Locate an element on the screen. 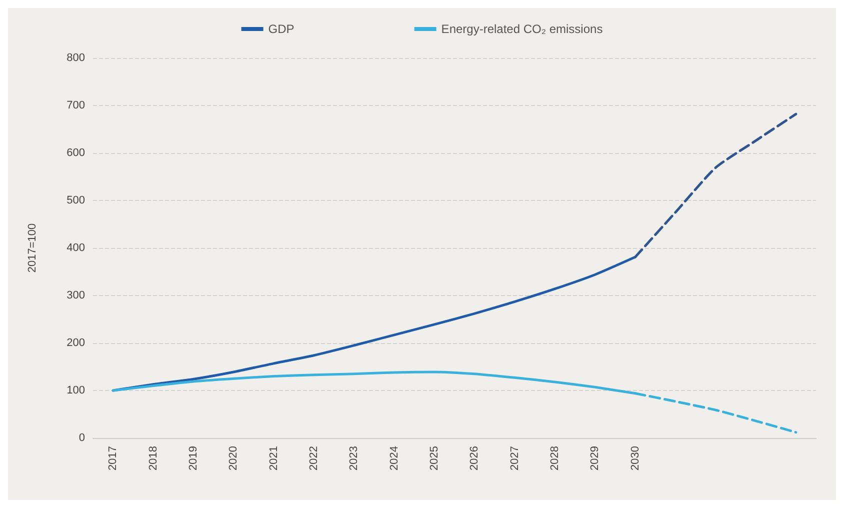  x-tick-label: 2020 is located at coordinates (234, 458).